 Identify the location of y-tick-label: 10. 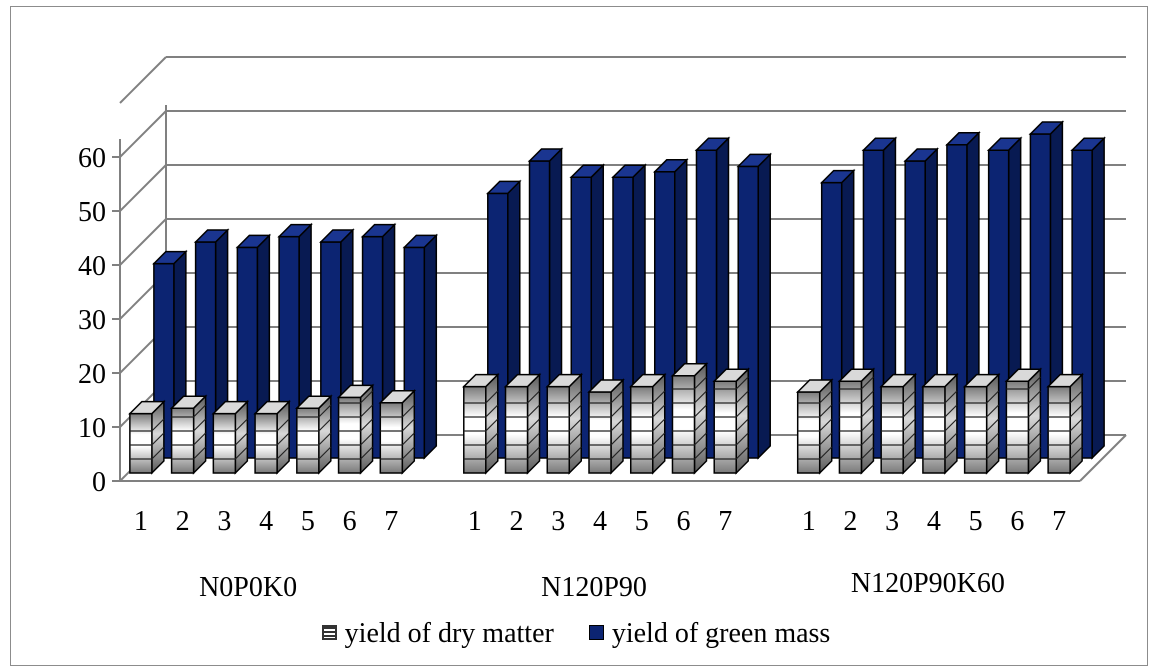
(92, 428).